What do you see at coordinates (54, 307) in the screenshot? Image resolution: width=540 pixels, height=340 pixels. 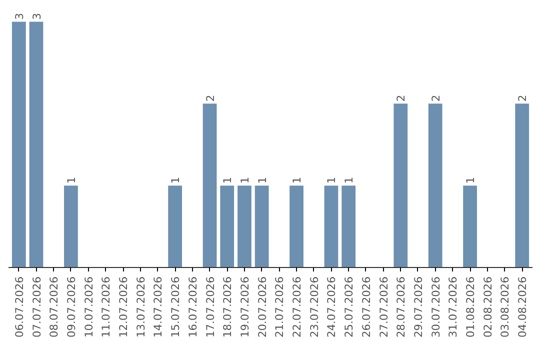 I see `x-tick-label: 08.07.2026` at bounding box center [54, 307].